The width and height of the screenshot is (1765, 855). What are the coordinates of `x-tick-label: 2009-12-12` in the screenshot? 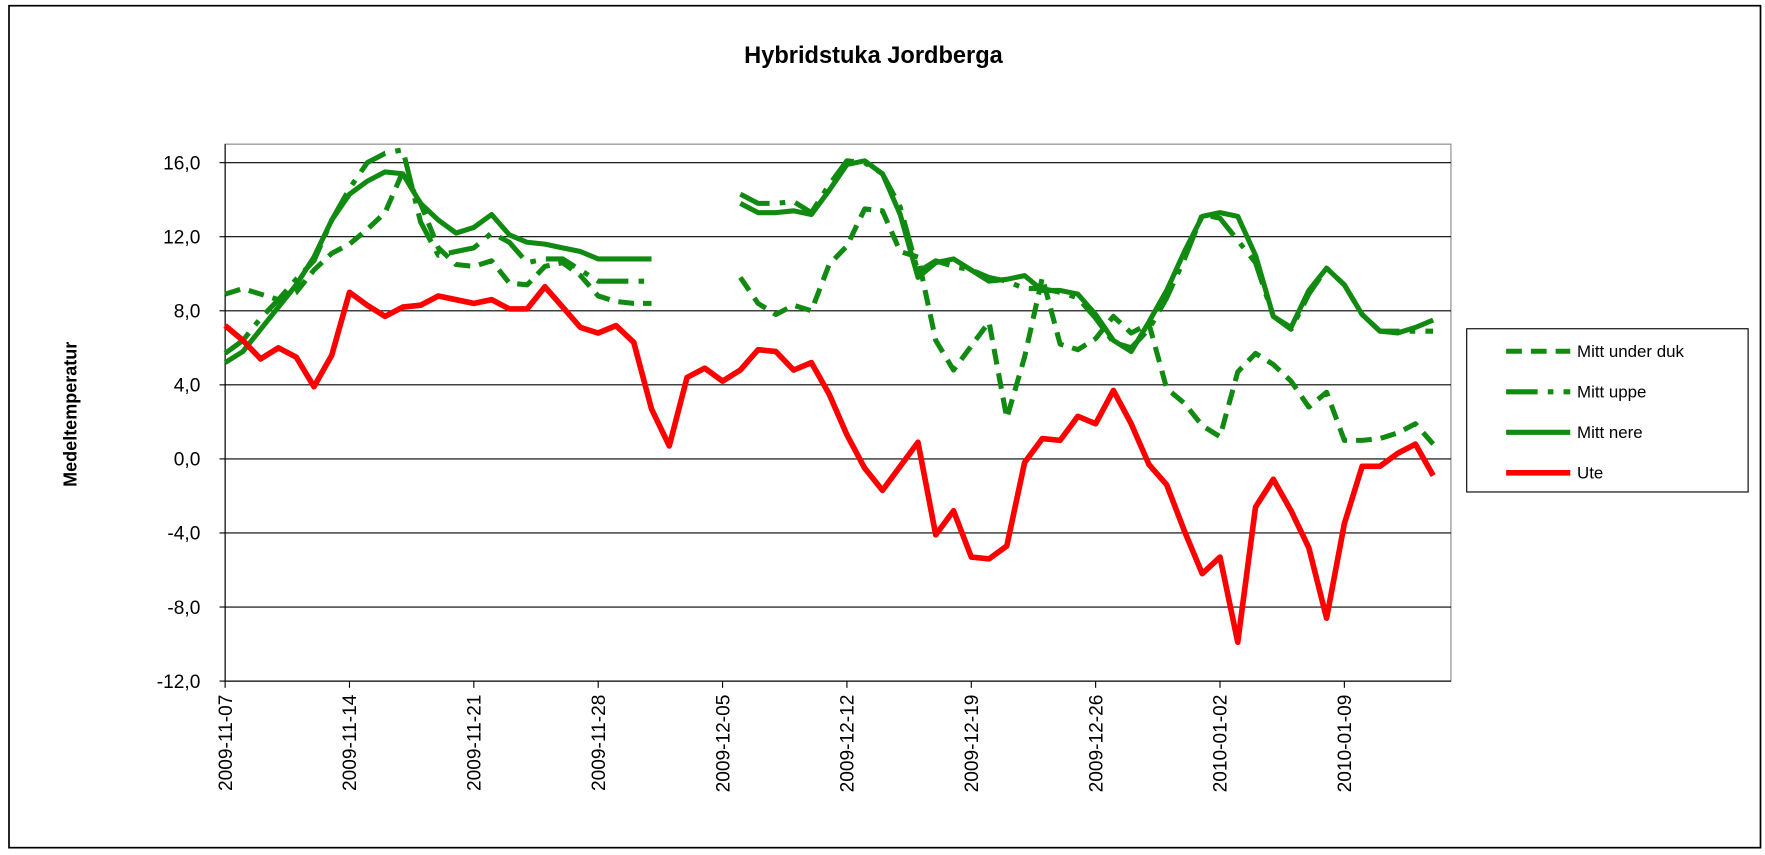 It's located at (848, 744).